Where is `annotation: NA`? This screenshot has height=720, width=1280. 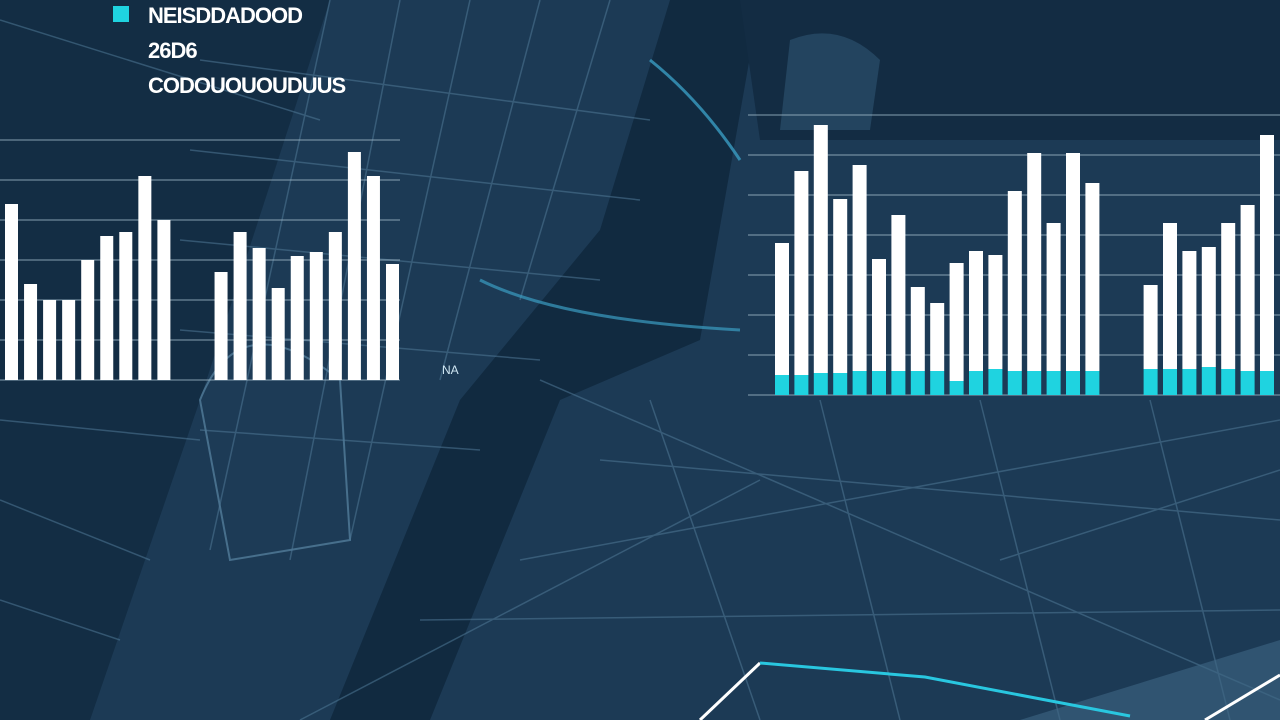
annotation: NA is located at coordinates (450, 370).